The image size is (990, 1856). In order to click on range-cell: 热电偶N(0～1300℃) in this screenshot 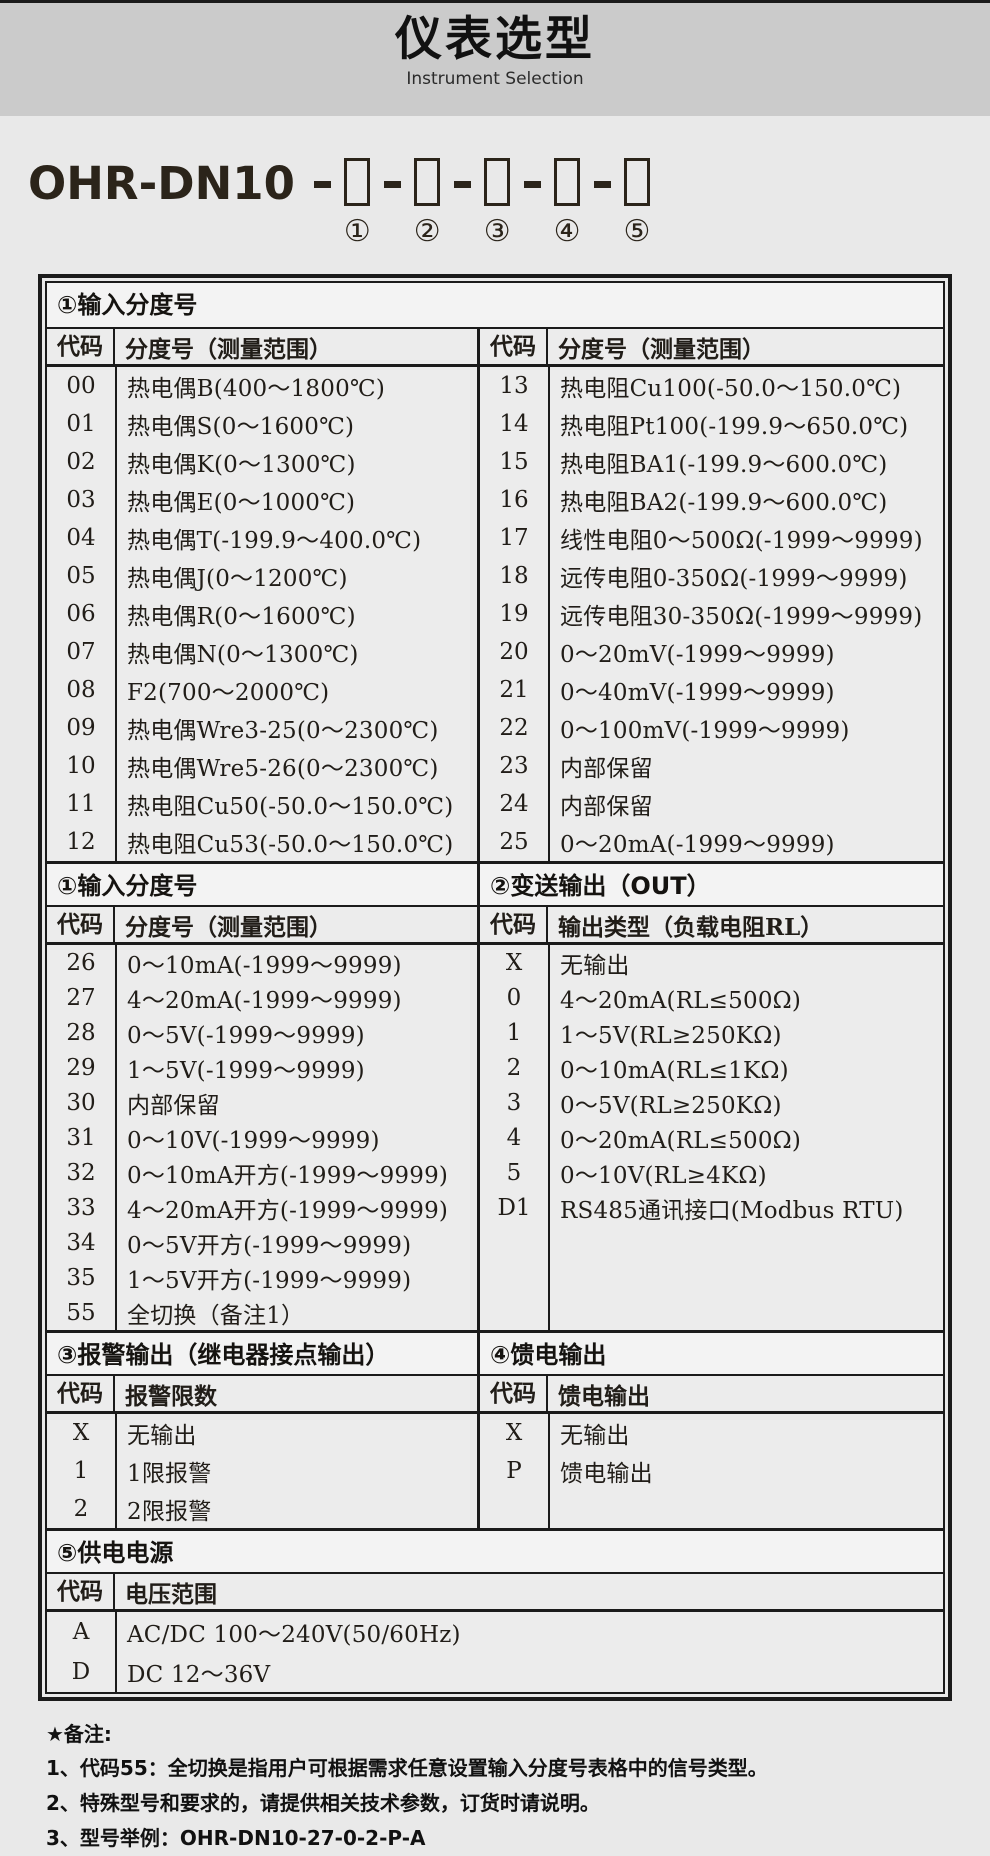, I will do `click(243, 655)`.